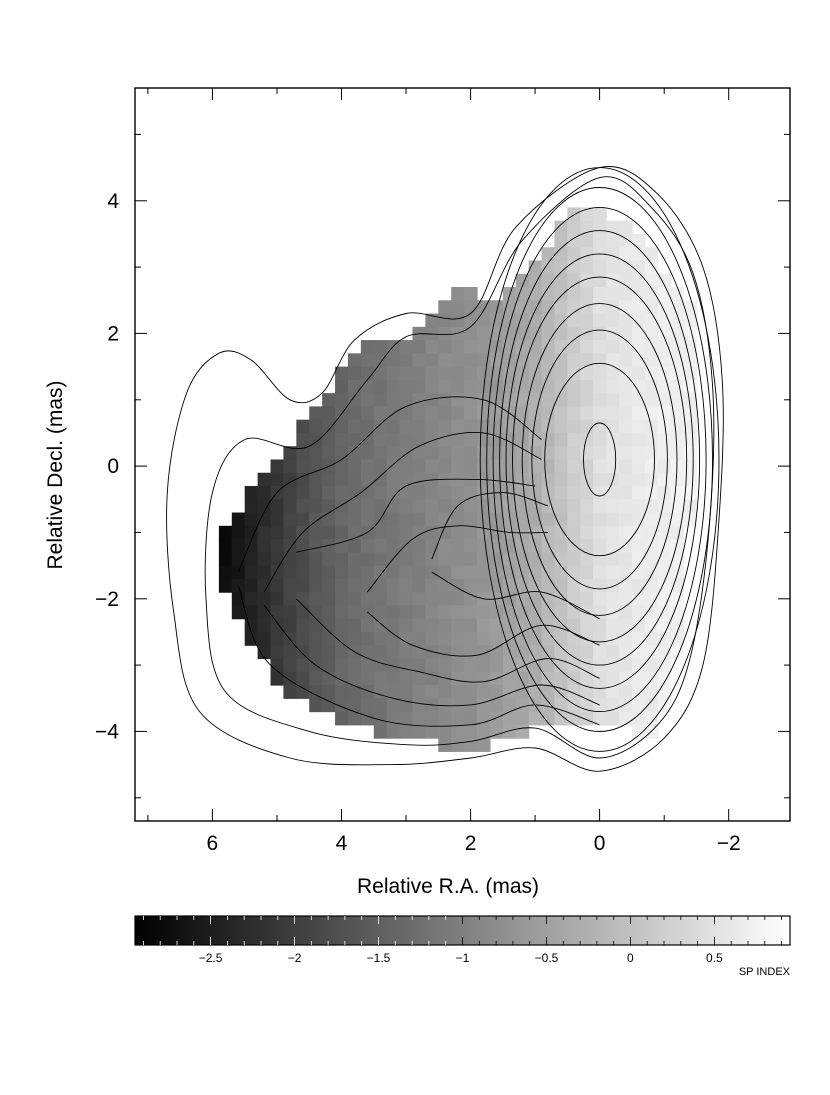  What do you see at coordinates (600, 459) in the screenshot?
I see `core-contour` at bounding box center [600, 459].